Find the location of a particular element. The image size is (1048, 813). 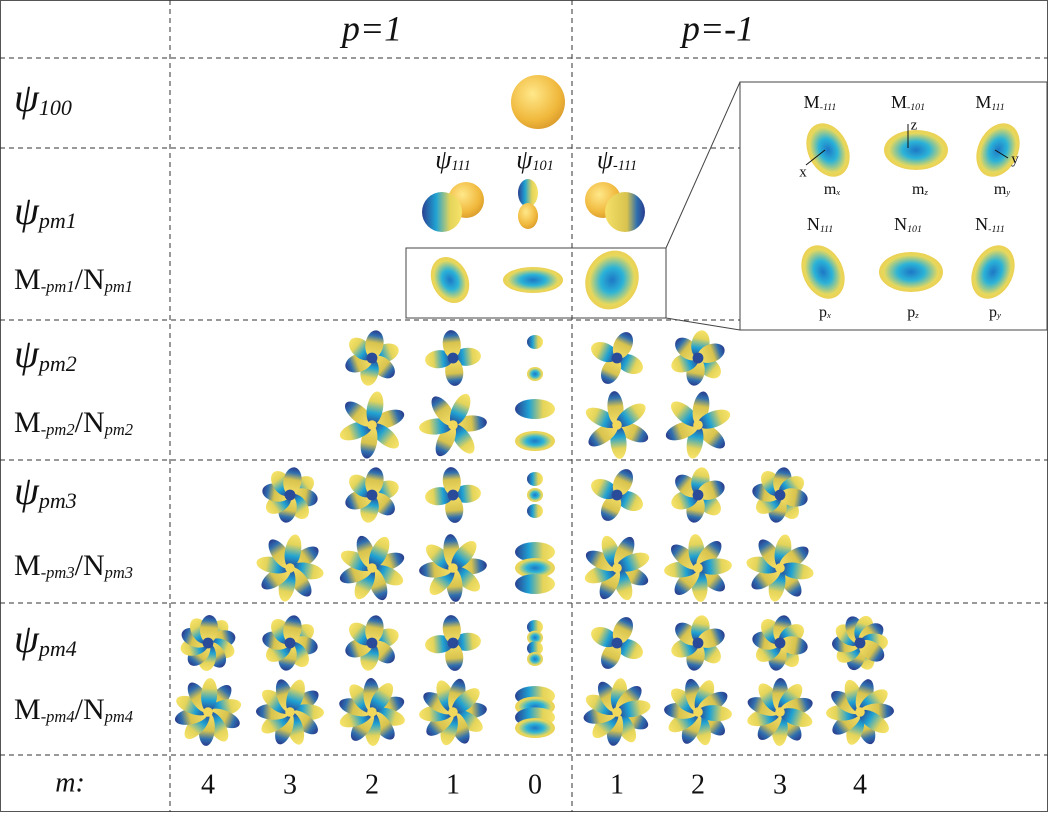

label: ψ100 is located at coordinates (43, 97).